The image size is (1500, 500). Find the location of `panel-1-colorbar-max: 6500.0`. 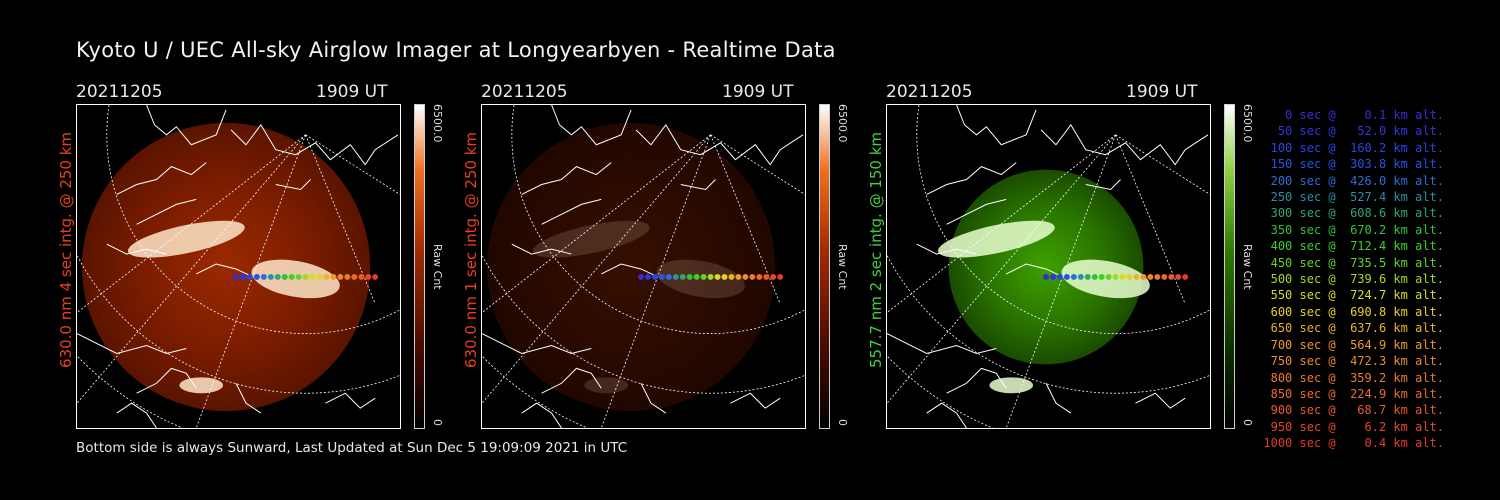

panel-1-colorbar-max: 6500.0 is located at coordinates (437, 123).